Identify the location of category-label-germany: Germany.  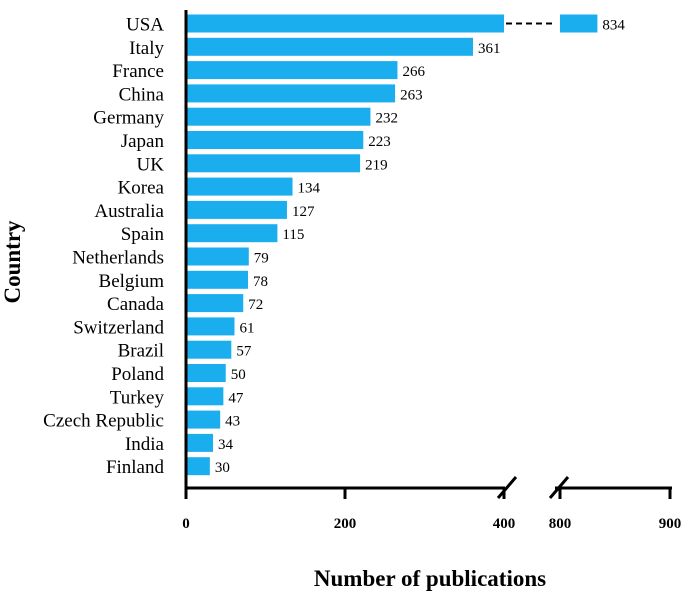
(128, 118).